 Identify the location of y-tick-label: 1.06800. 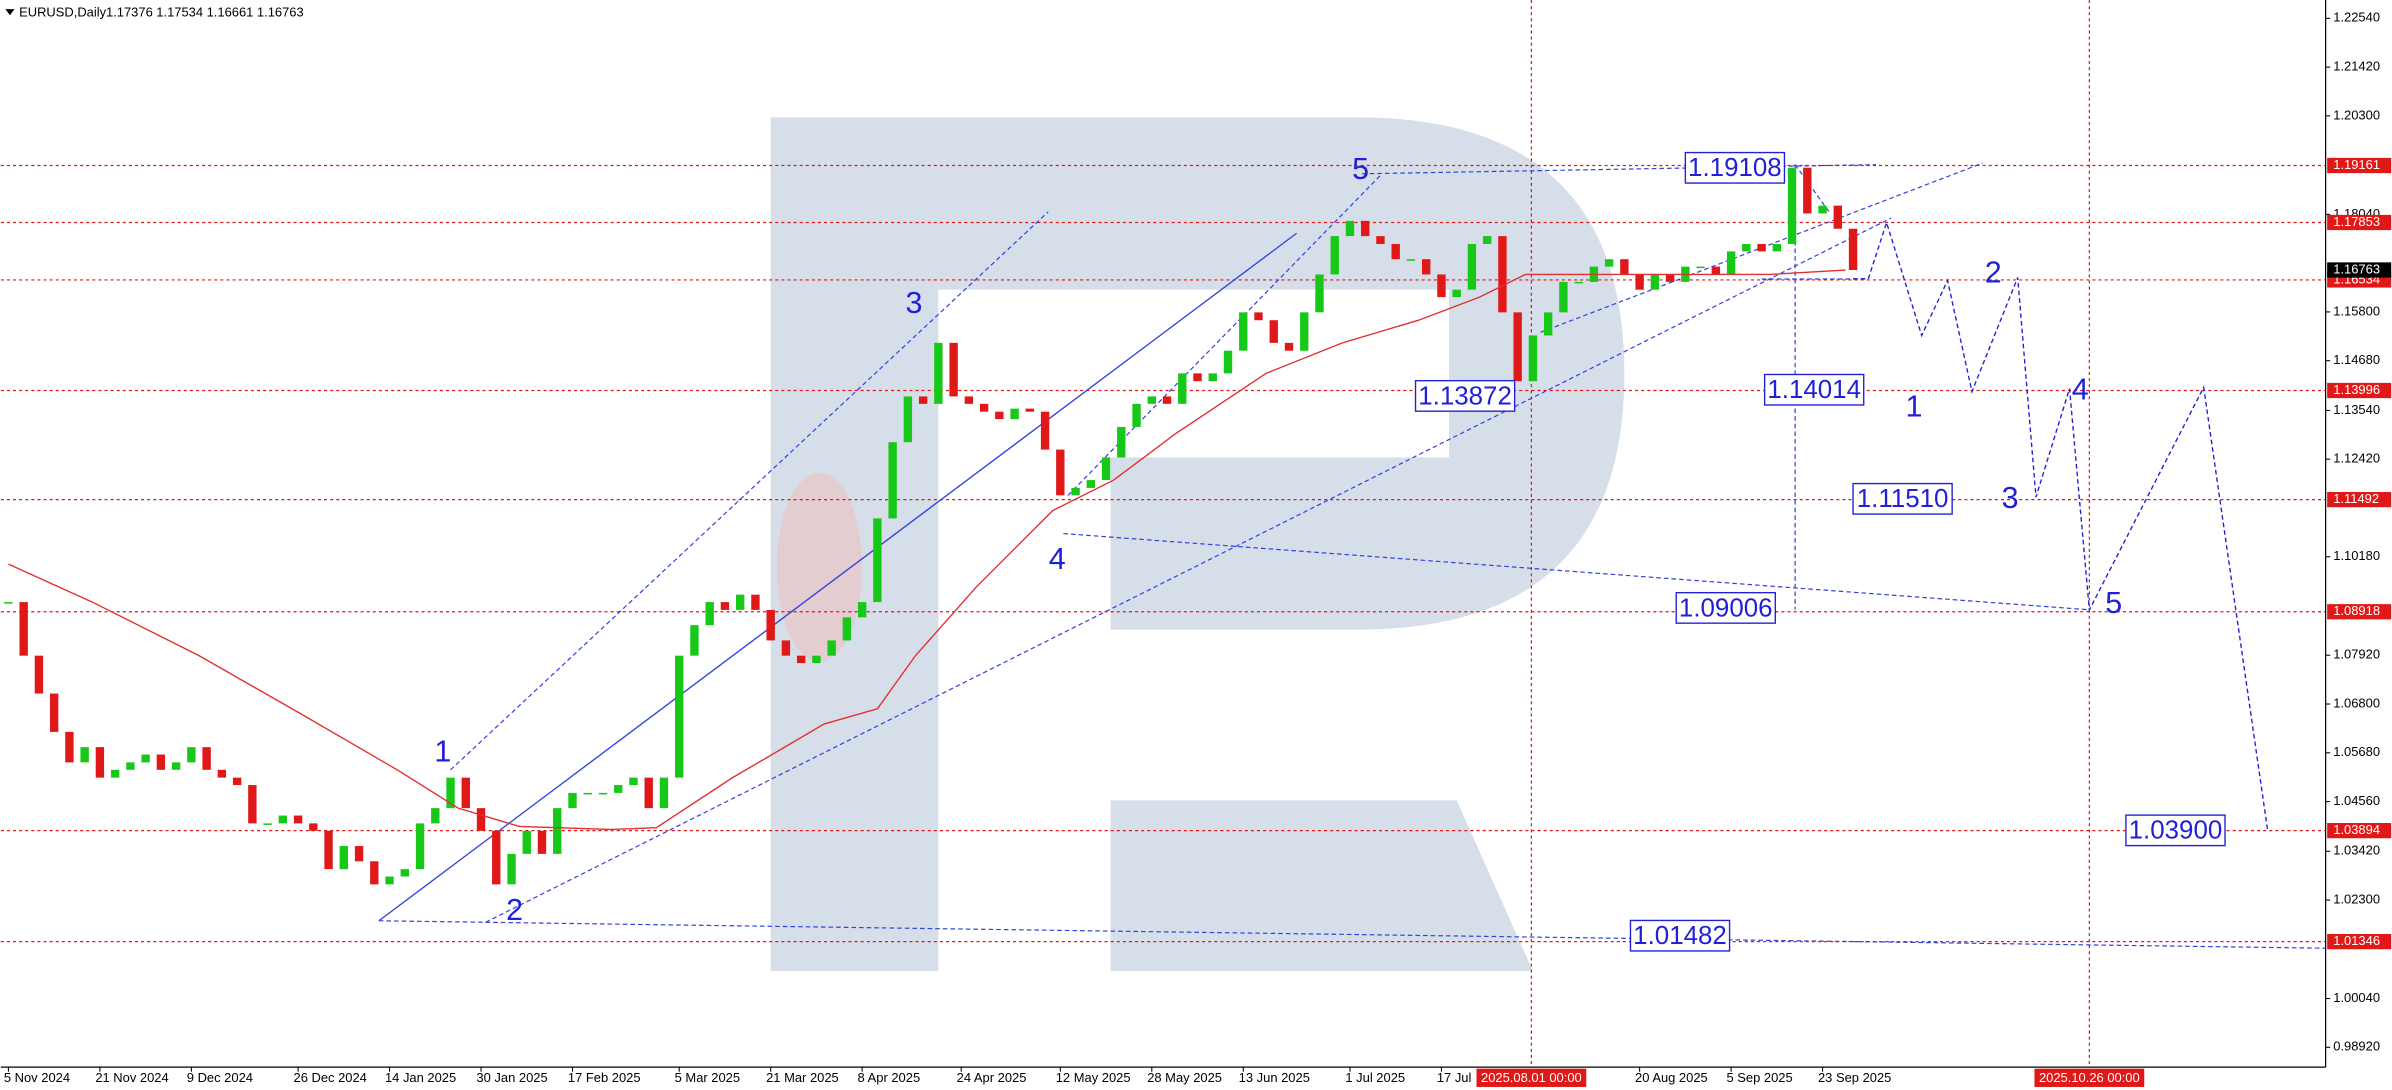
(2356, 702).